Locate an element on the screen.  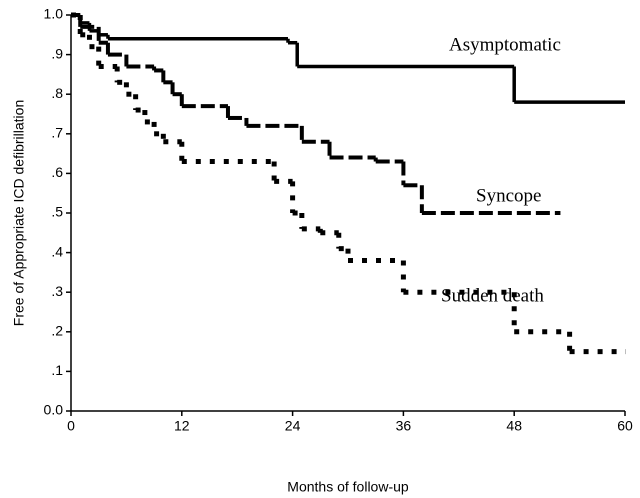
y-tick-label: .5 is located at coordinates (57, 212).